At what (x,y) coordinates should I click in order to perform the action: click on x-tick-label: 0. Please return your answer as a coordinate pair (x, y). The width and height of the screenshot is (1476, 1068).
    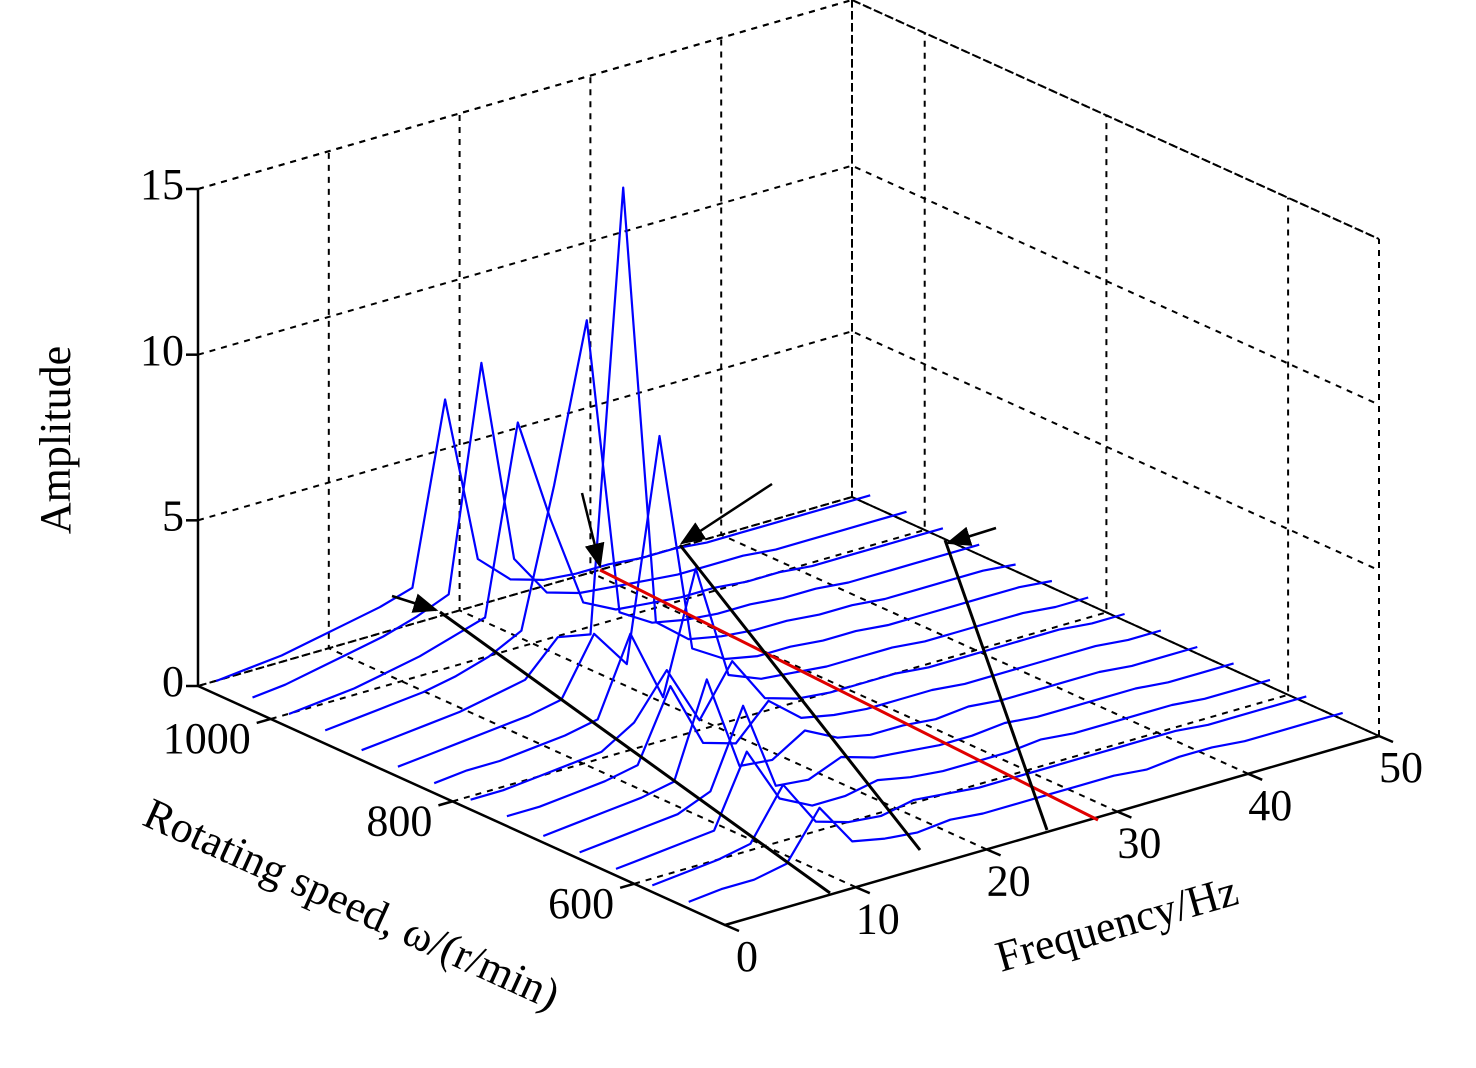
    Looking at the image, I should click on (747, 956).